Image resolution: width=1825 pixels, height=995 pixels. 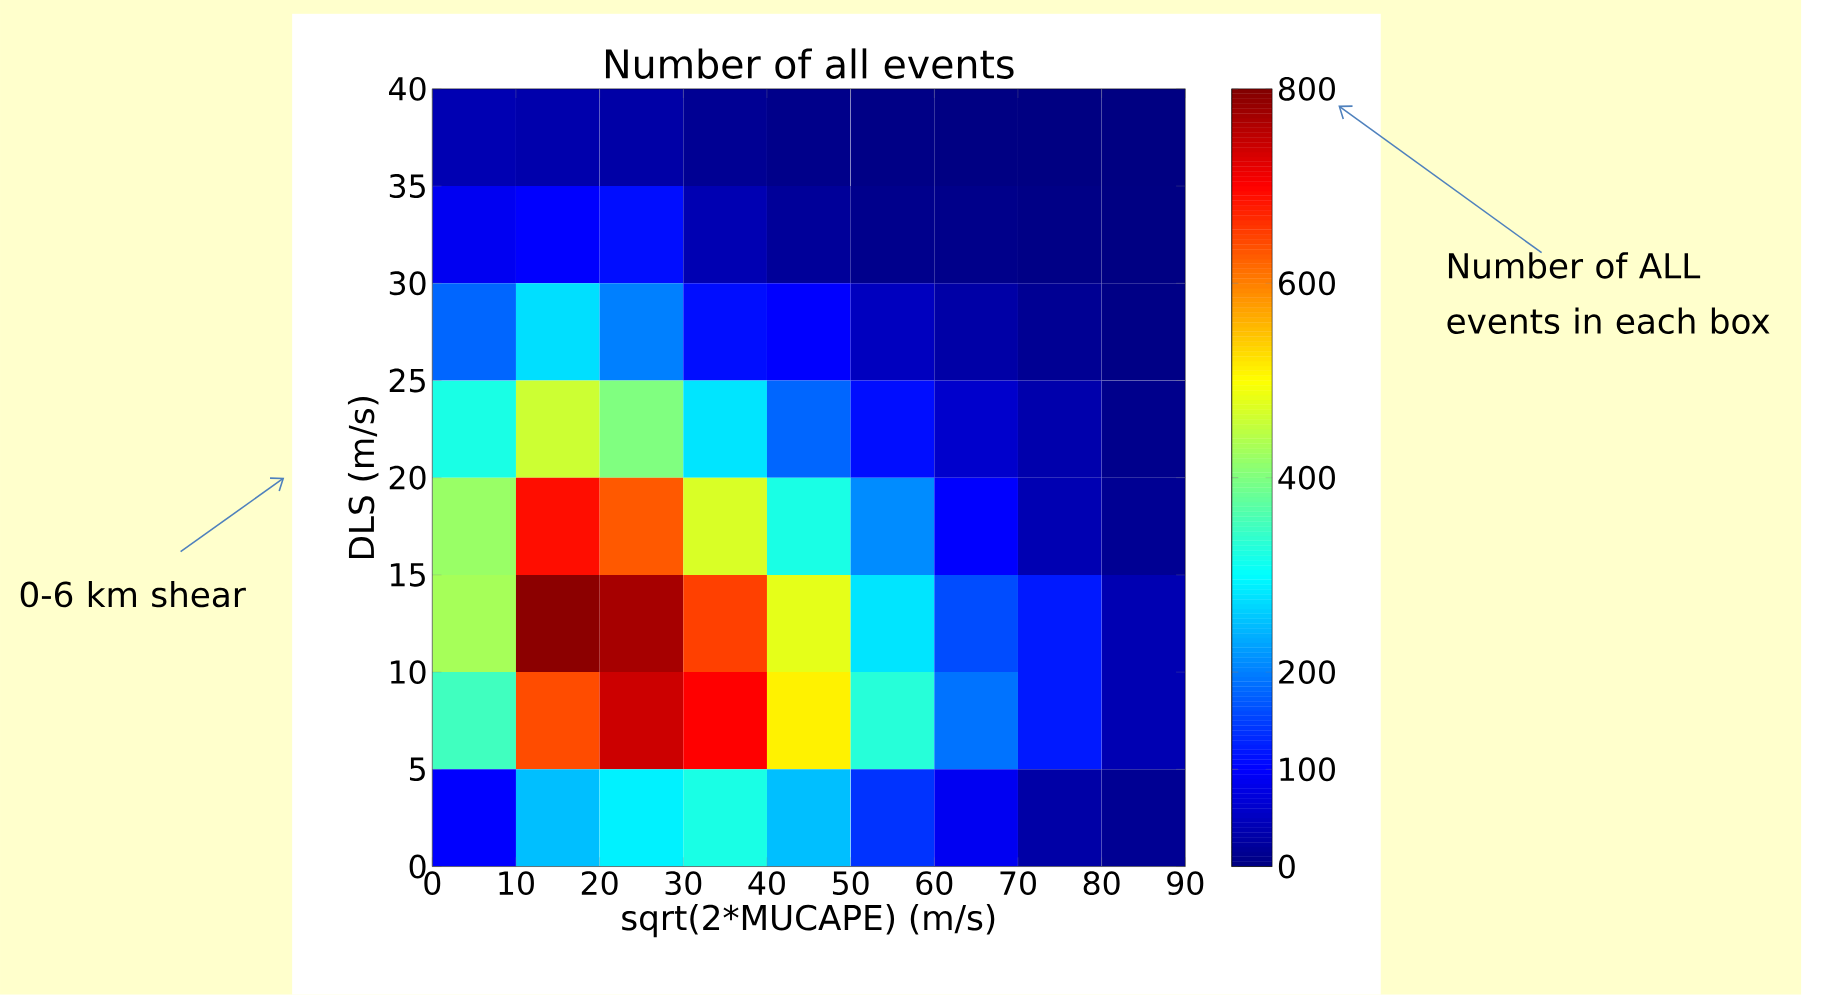 I want to click on x-tick-label: 40, so click(x=766, y=883).